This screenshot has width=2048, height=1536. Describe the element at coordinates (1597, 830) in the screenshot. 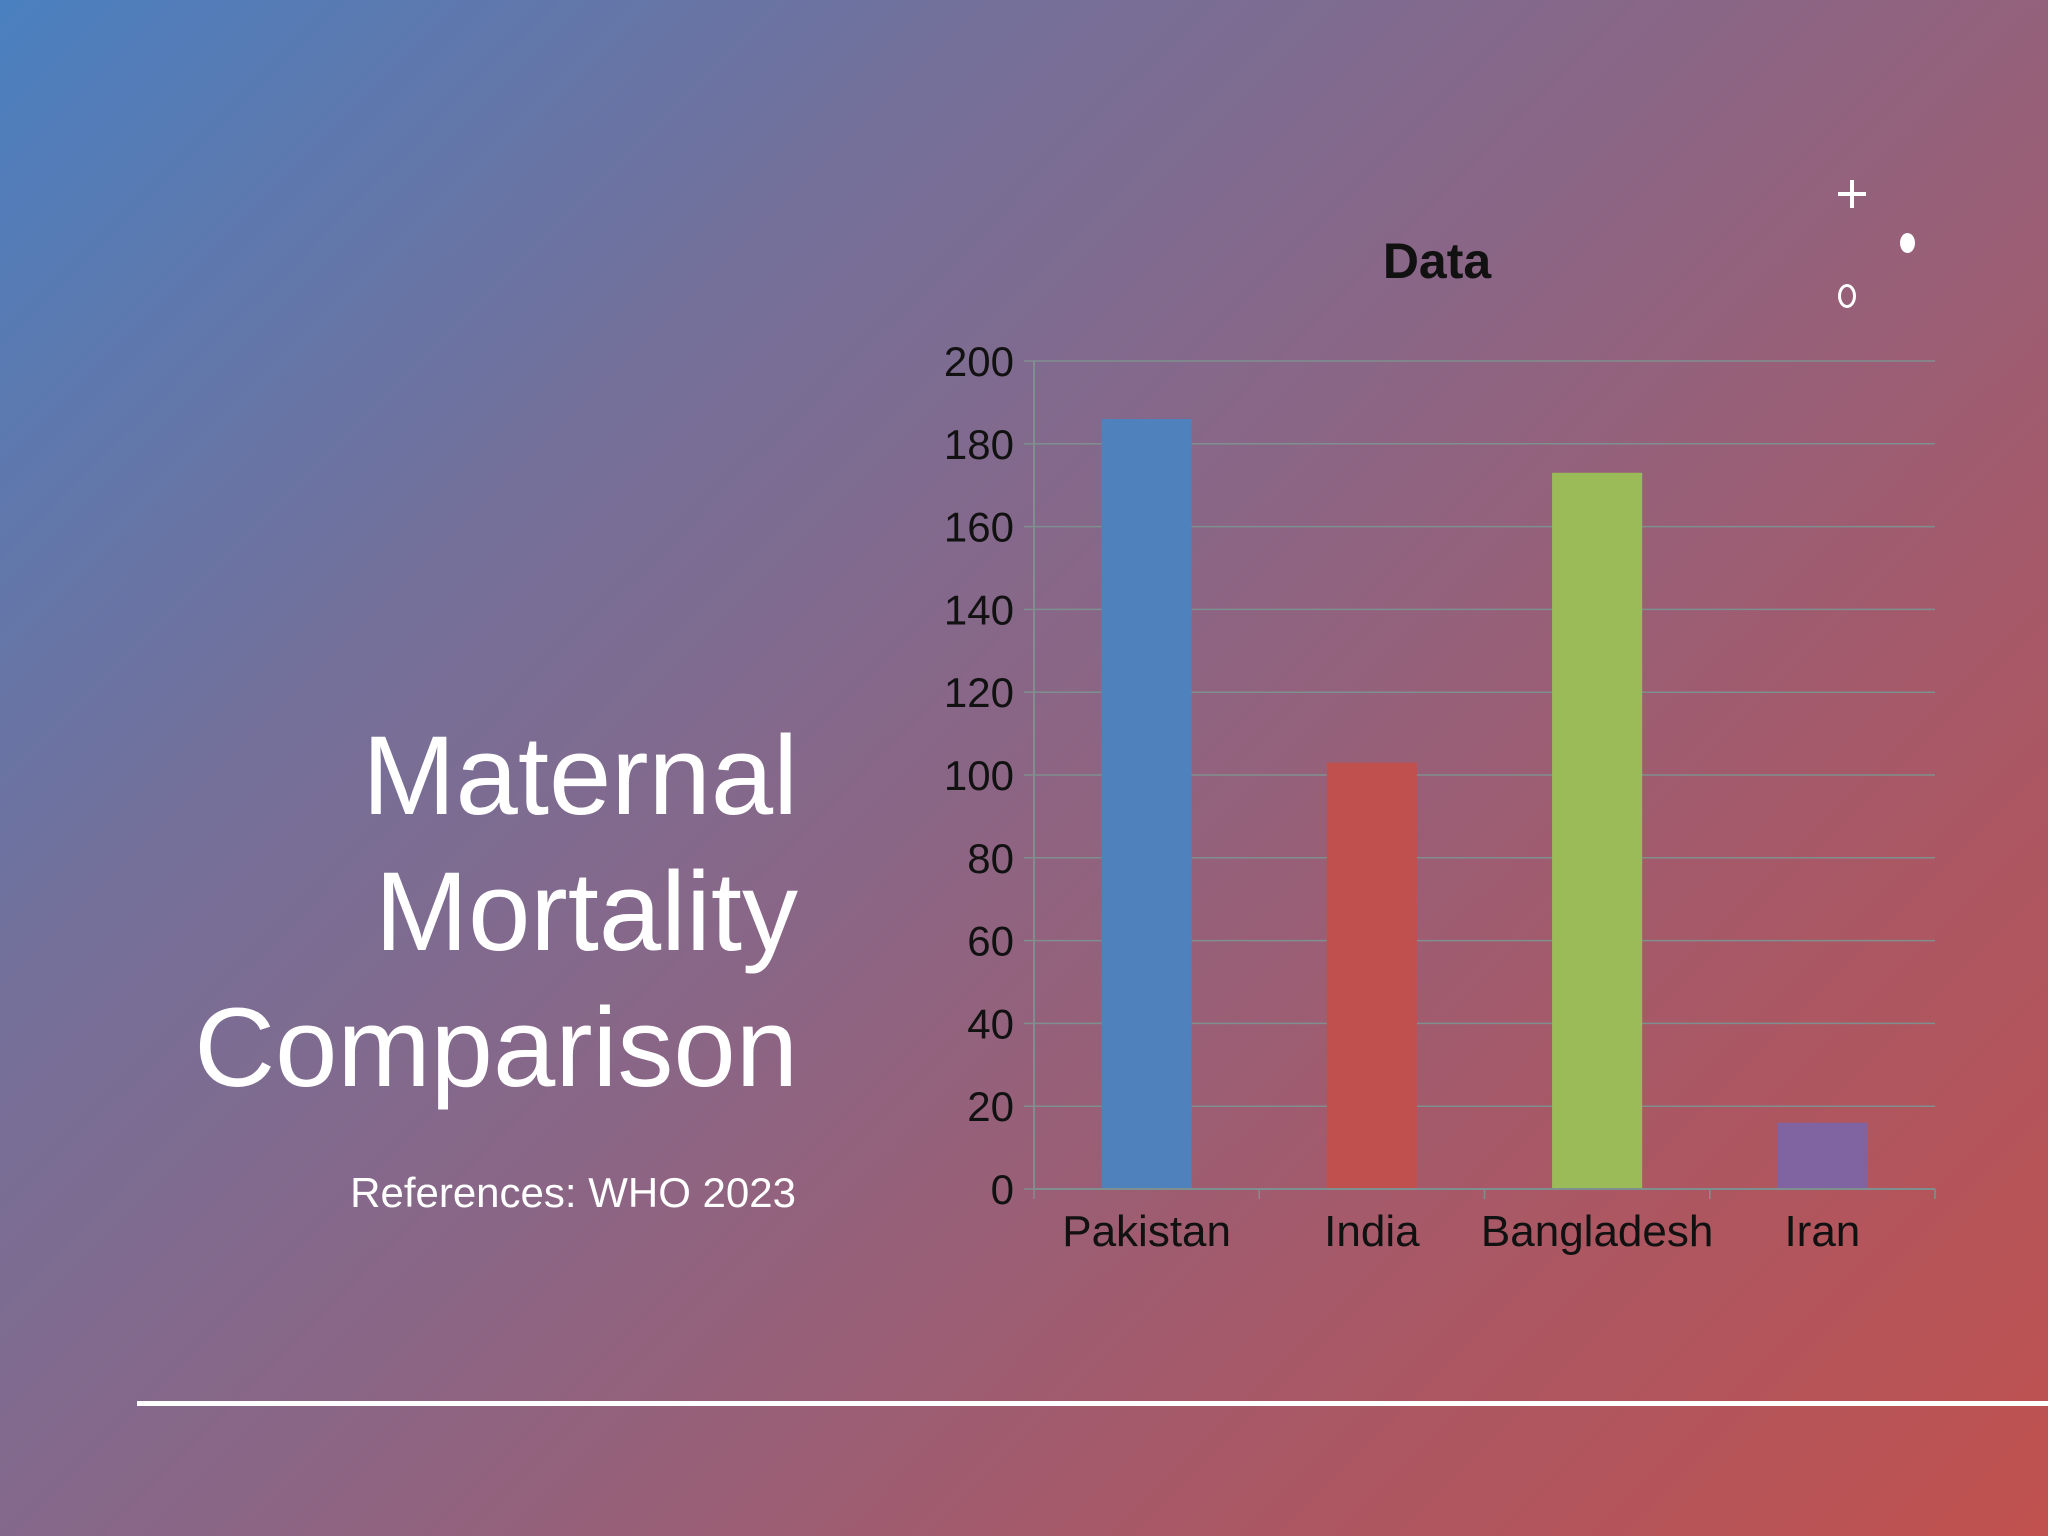

I see `bar-bangladesh` at that location.